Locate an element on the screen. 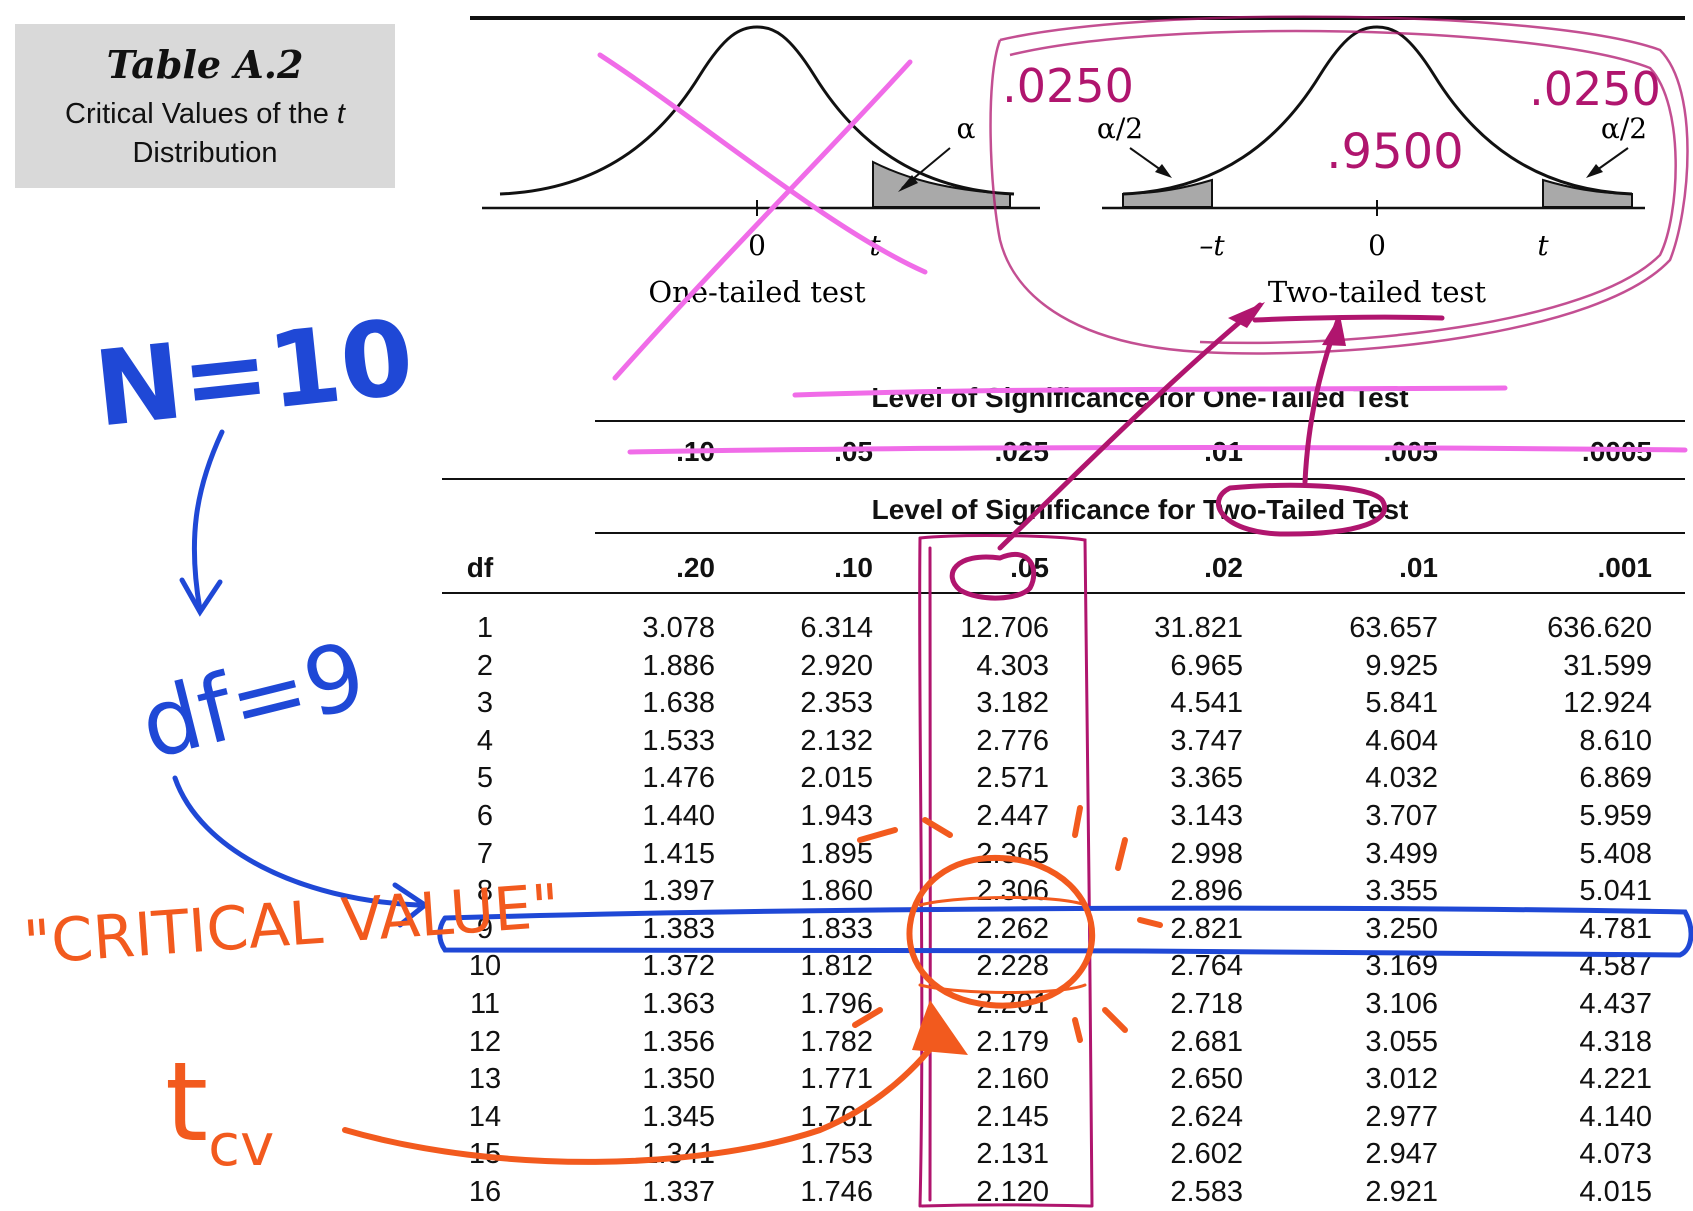 This screenshot has height=1211, width=1693. value-cell: 3.355 is located at coordinates (1401, 891).